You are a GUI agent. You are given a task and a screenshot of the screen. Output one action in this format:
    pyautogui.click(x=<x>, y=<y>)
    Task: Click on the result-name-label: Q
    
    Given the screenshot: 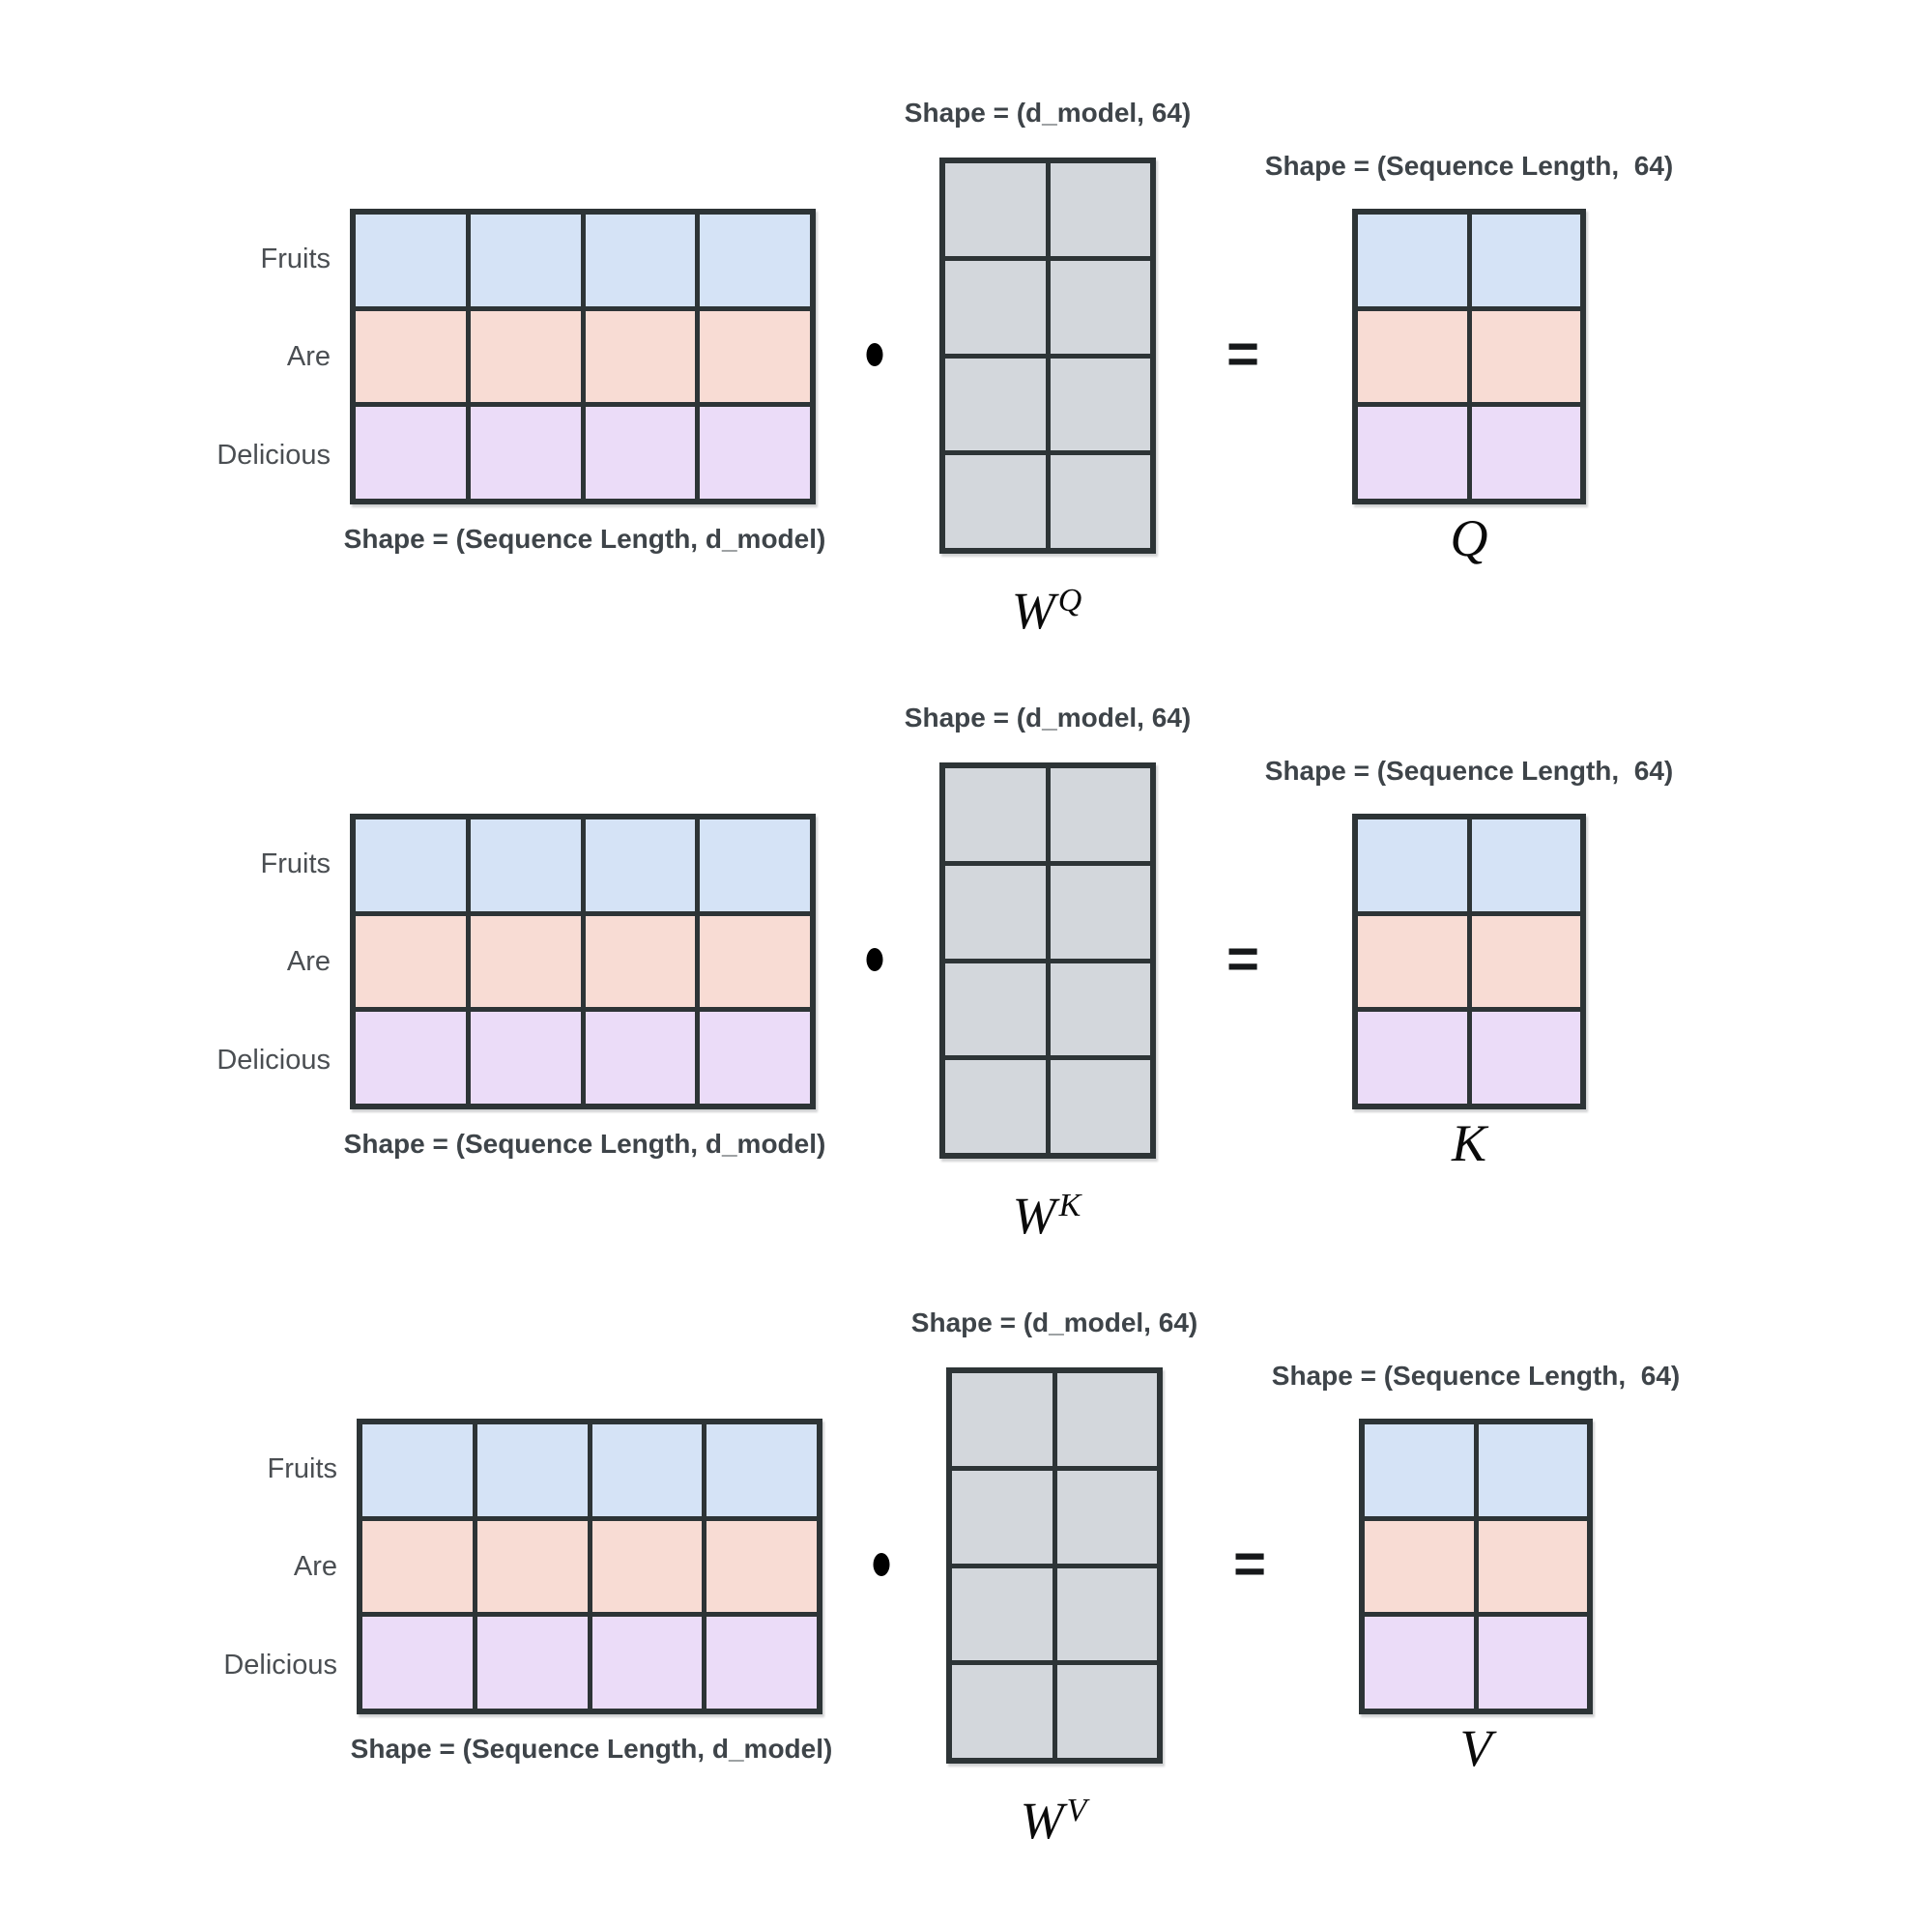 What is the action you would take?
    pyautogui.click(x=1469, y=538)
    